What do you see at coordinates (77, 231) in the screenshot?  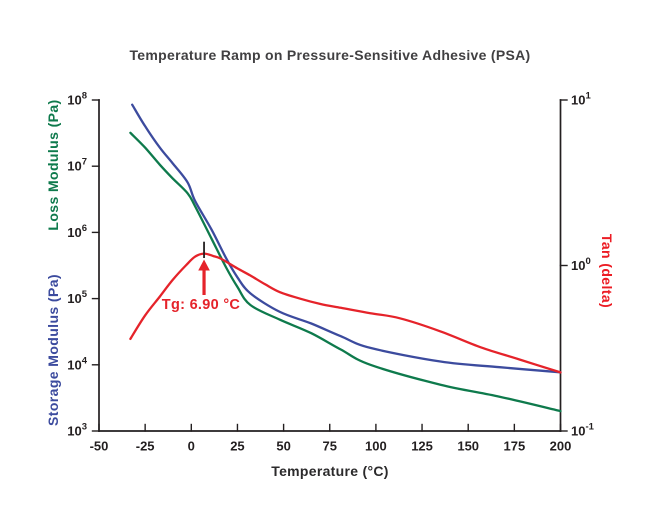 I see `left-axis-tick-label: 10⁶` at bounding box center [77, 231].